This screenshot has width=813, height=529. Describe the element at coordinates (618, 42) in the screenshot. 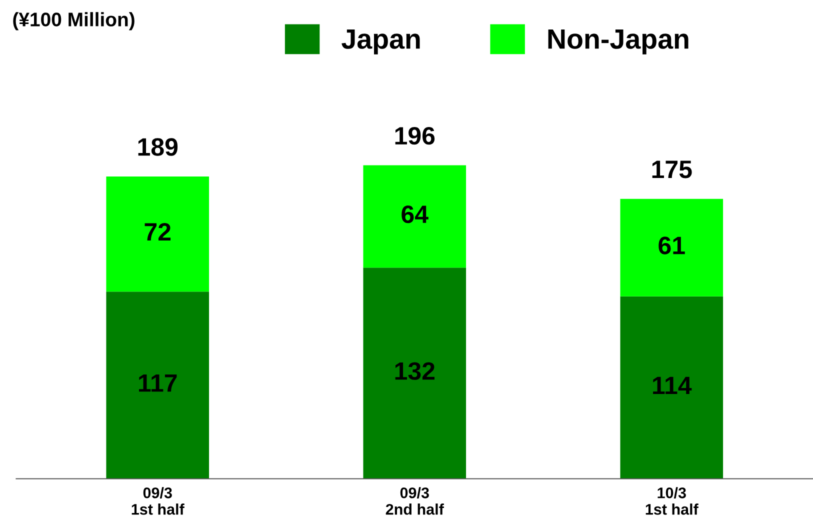

I see `legend-label: Non-Japan` at that location.